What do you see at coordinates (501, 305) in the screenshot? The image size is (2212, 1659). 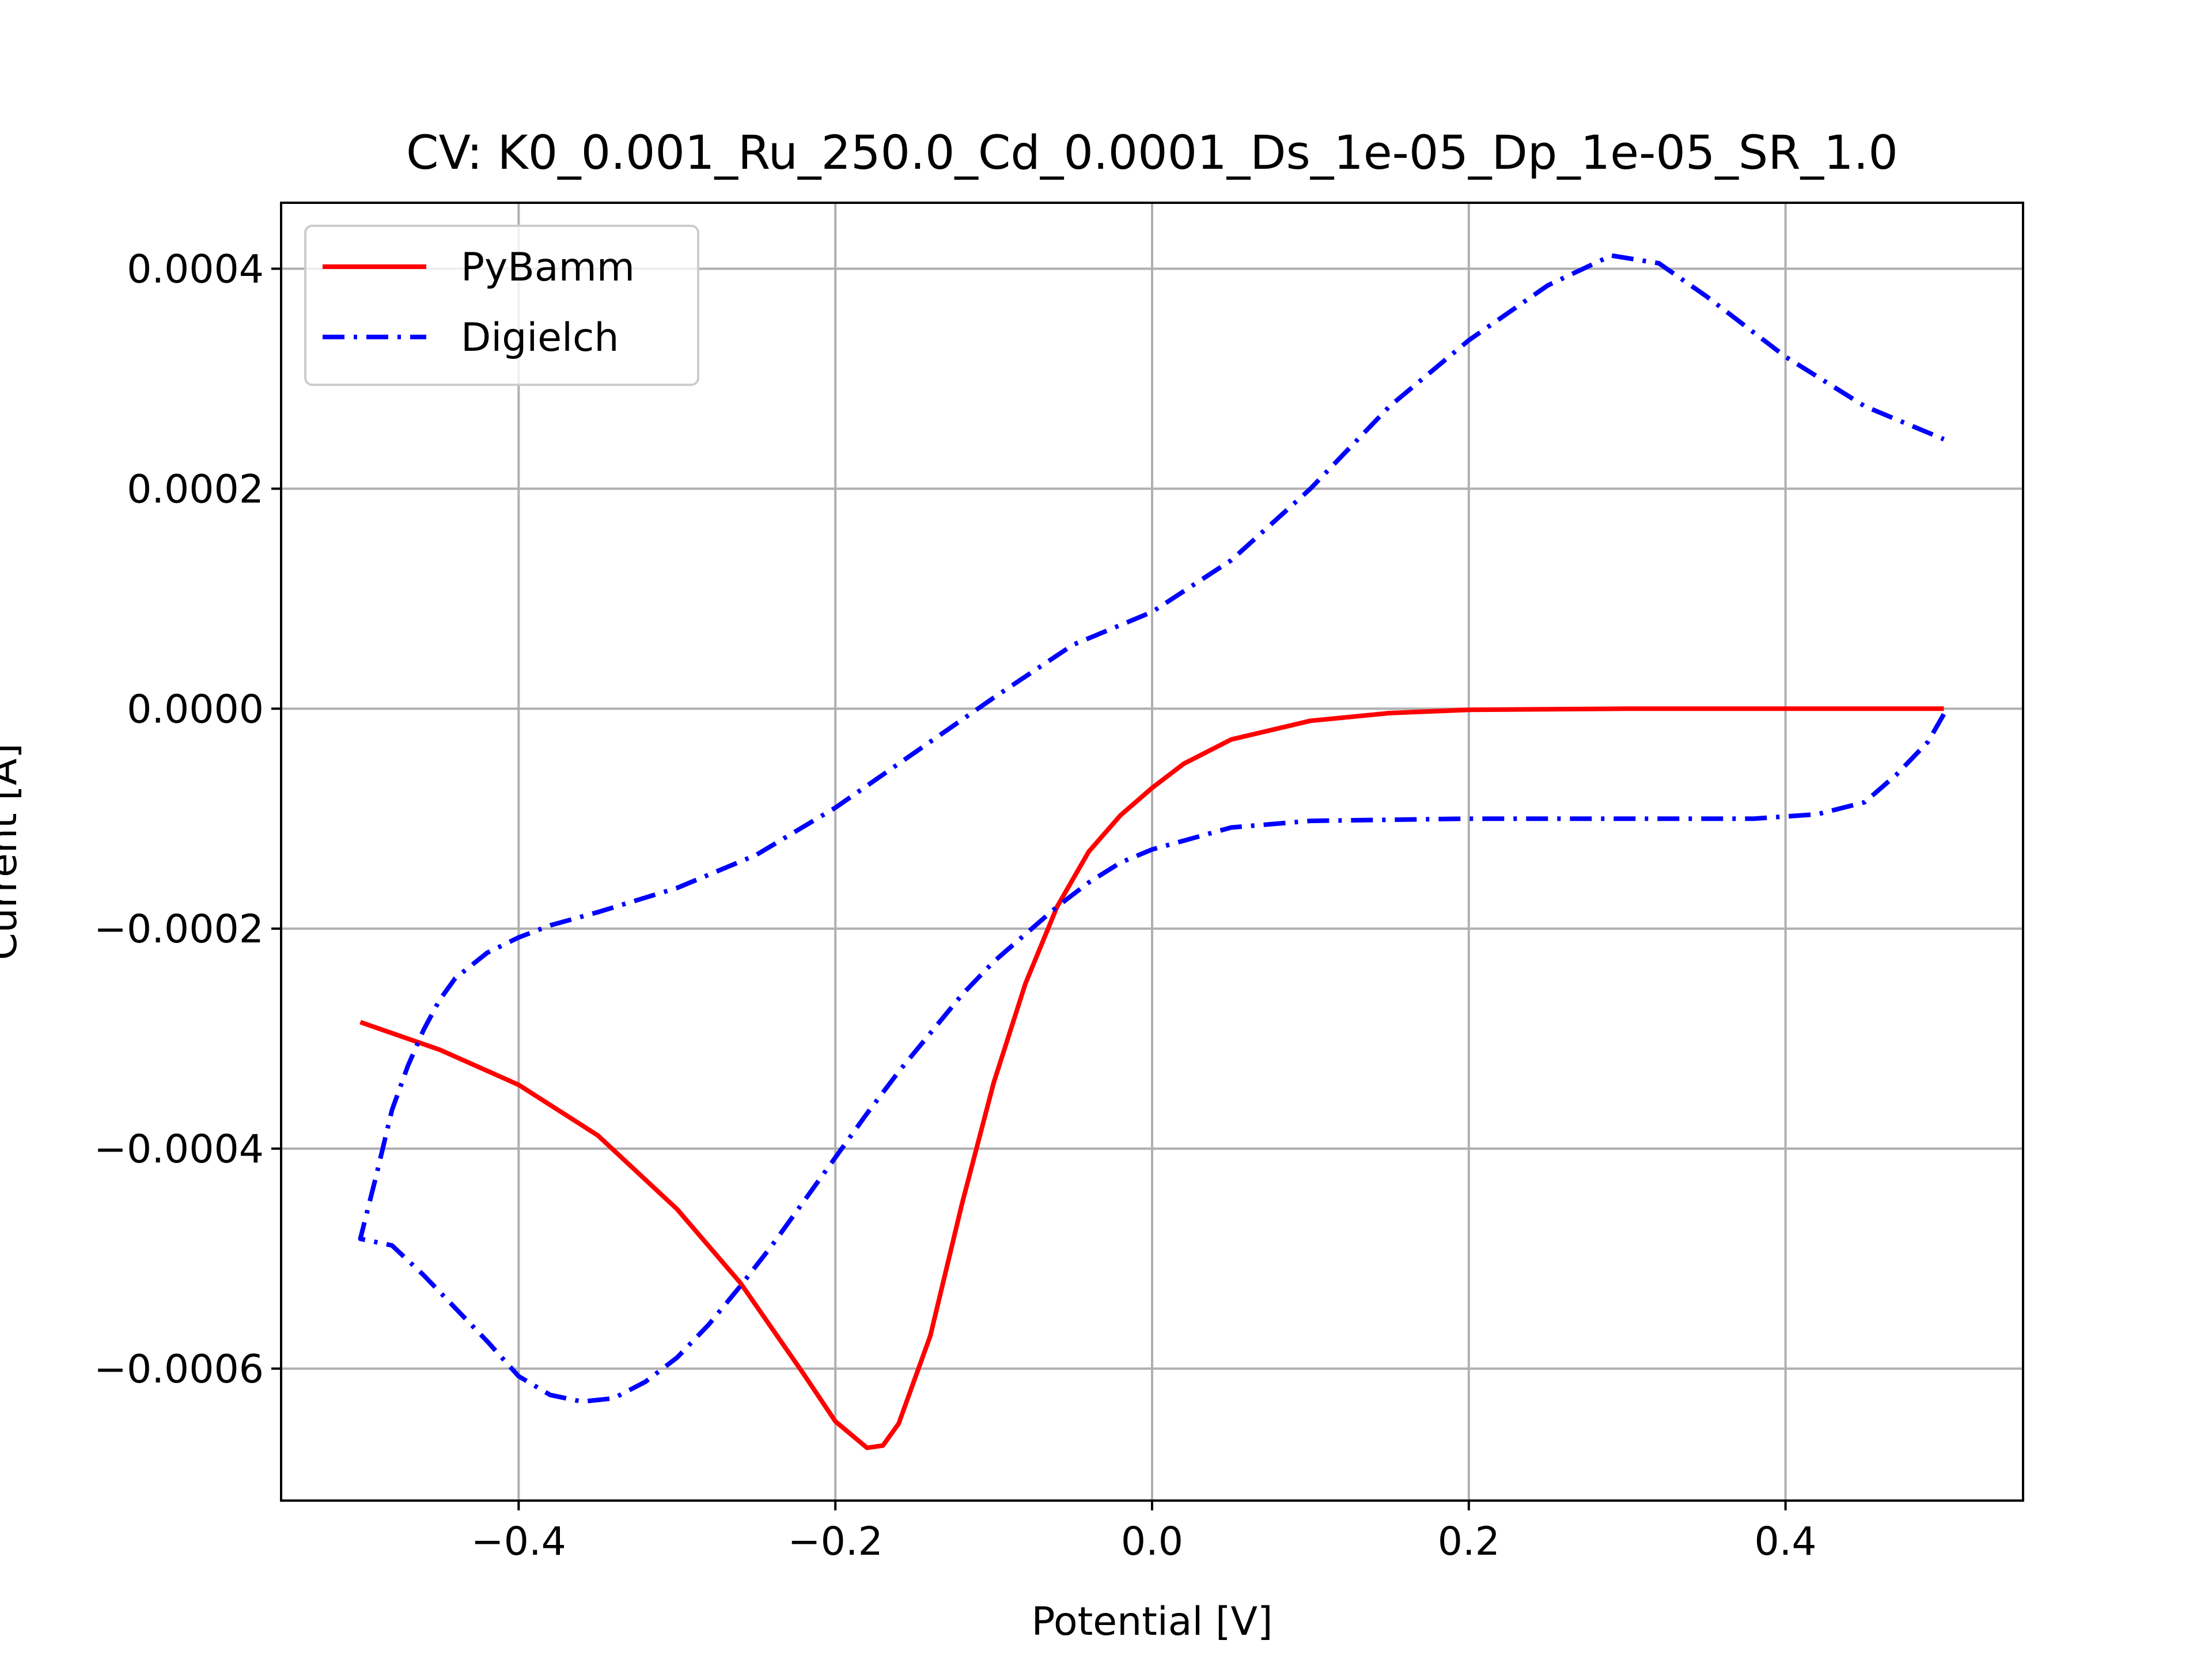 I see `legend: PyBamm Digielch` at bounding box center [501, 305].